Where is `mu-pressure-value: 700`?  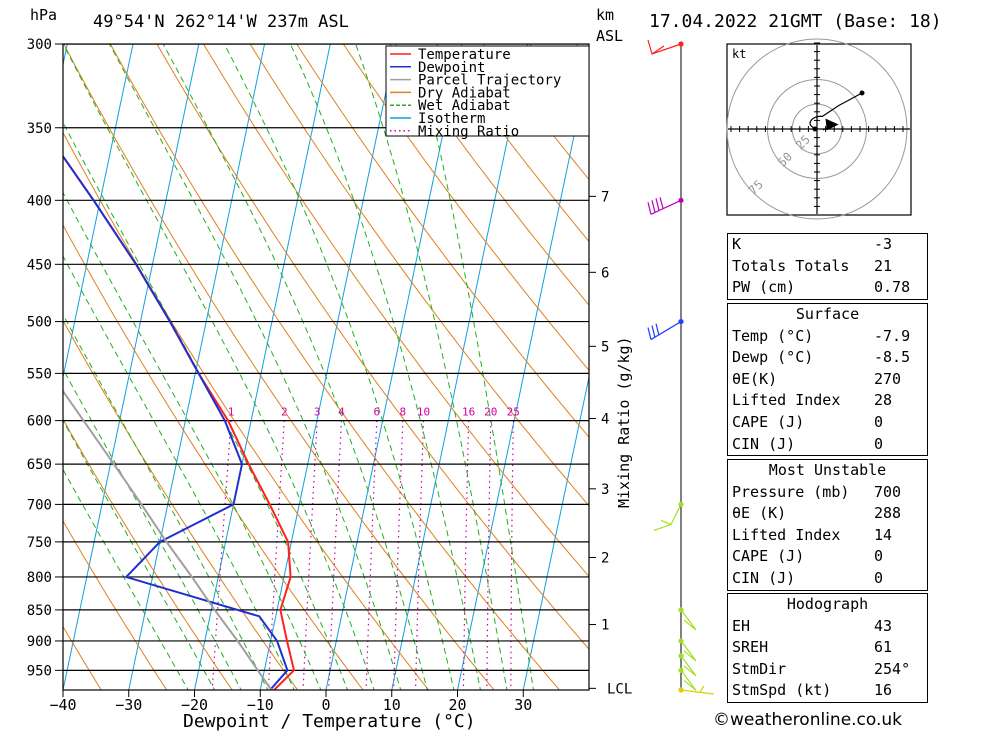
mu-pressure-value: 700 is located at coordinates (888, 491).